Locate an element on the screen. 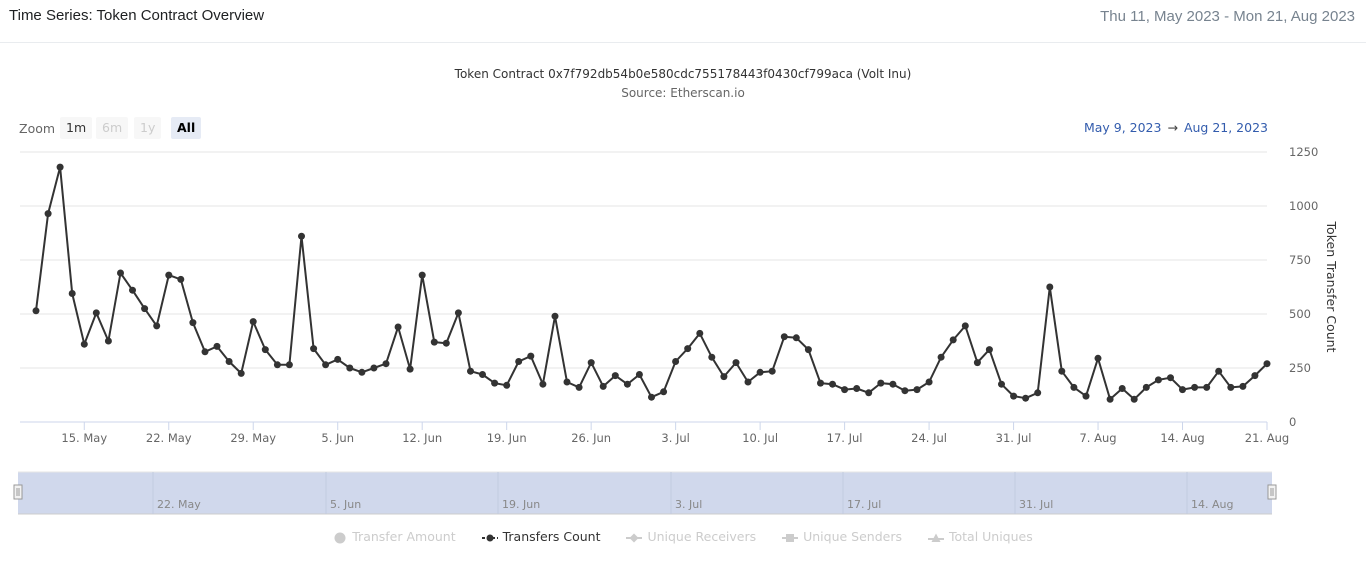 The height and width of the screenshot is (577, 1366). zoom-1y-button: 1y is located at coordinates (148, 128).